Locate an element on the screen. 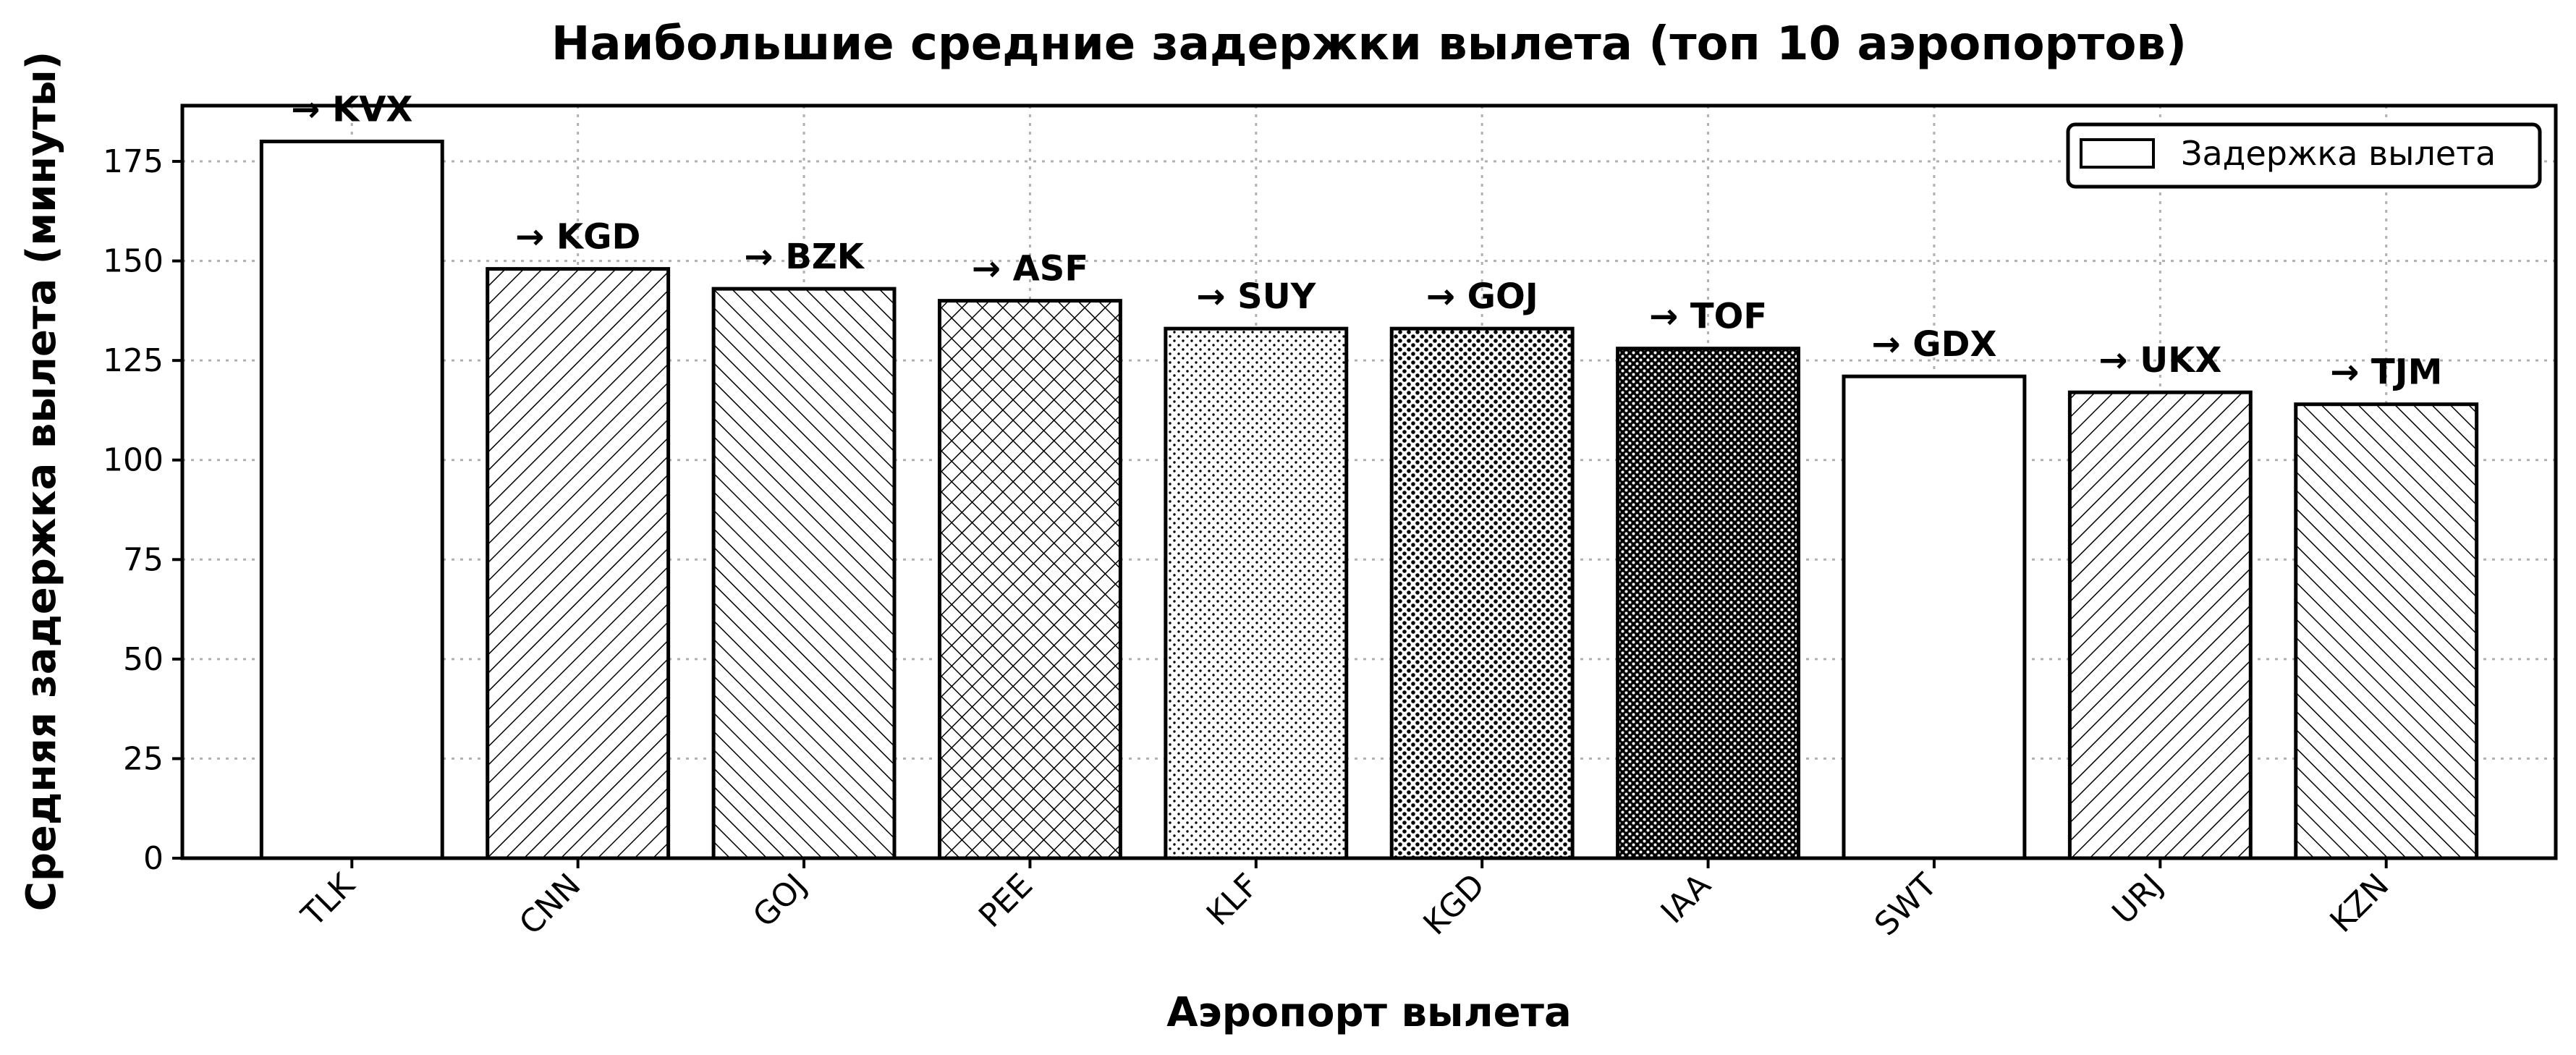  bar-klf is located at coordinates (1256, 593).